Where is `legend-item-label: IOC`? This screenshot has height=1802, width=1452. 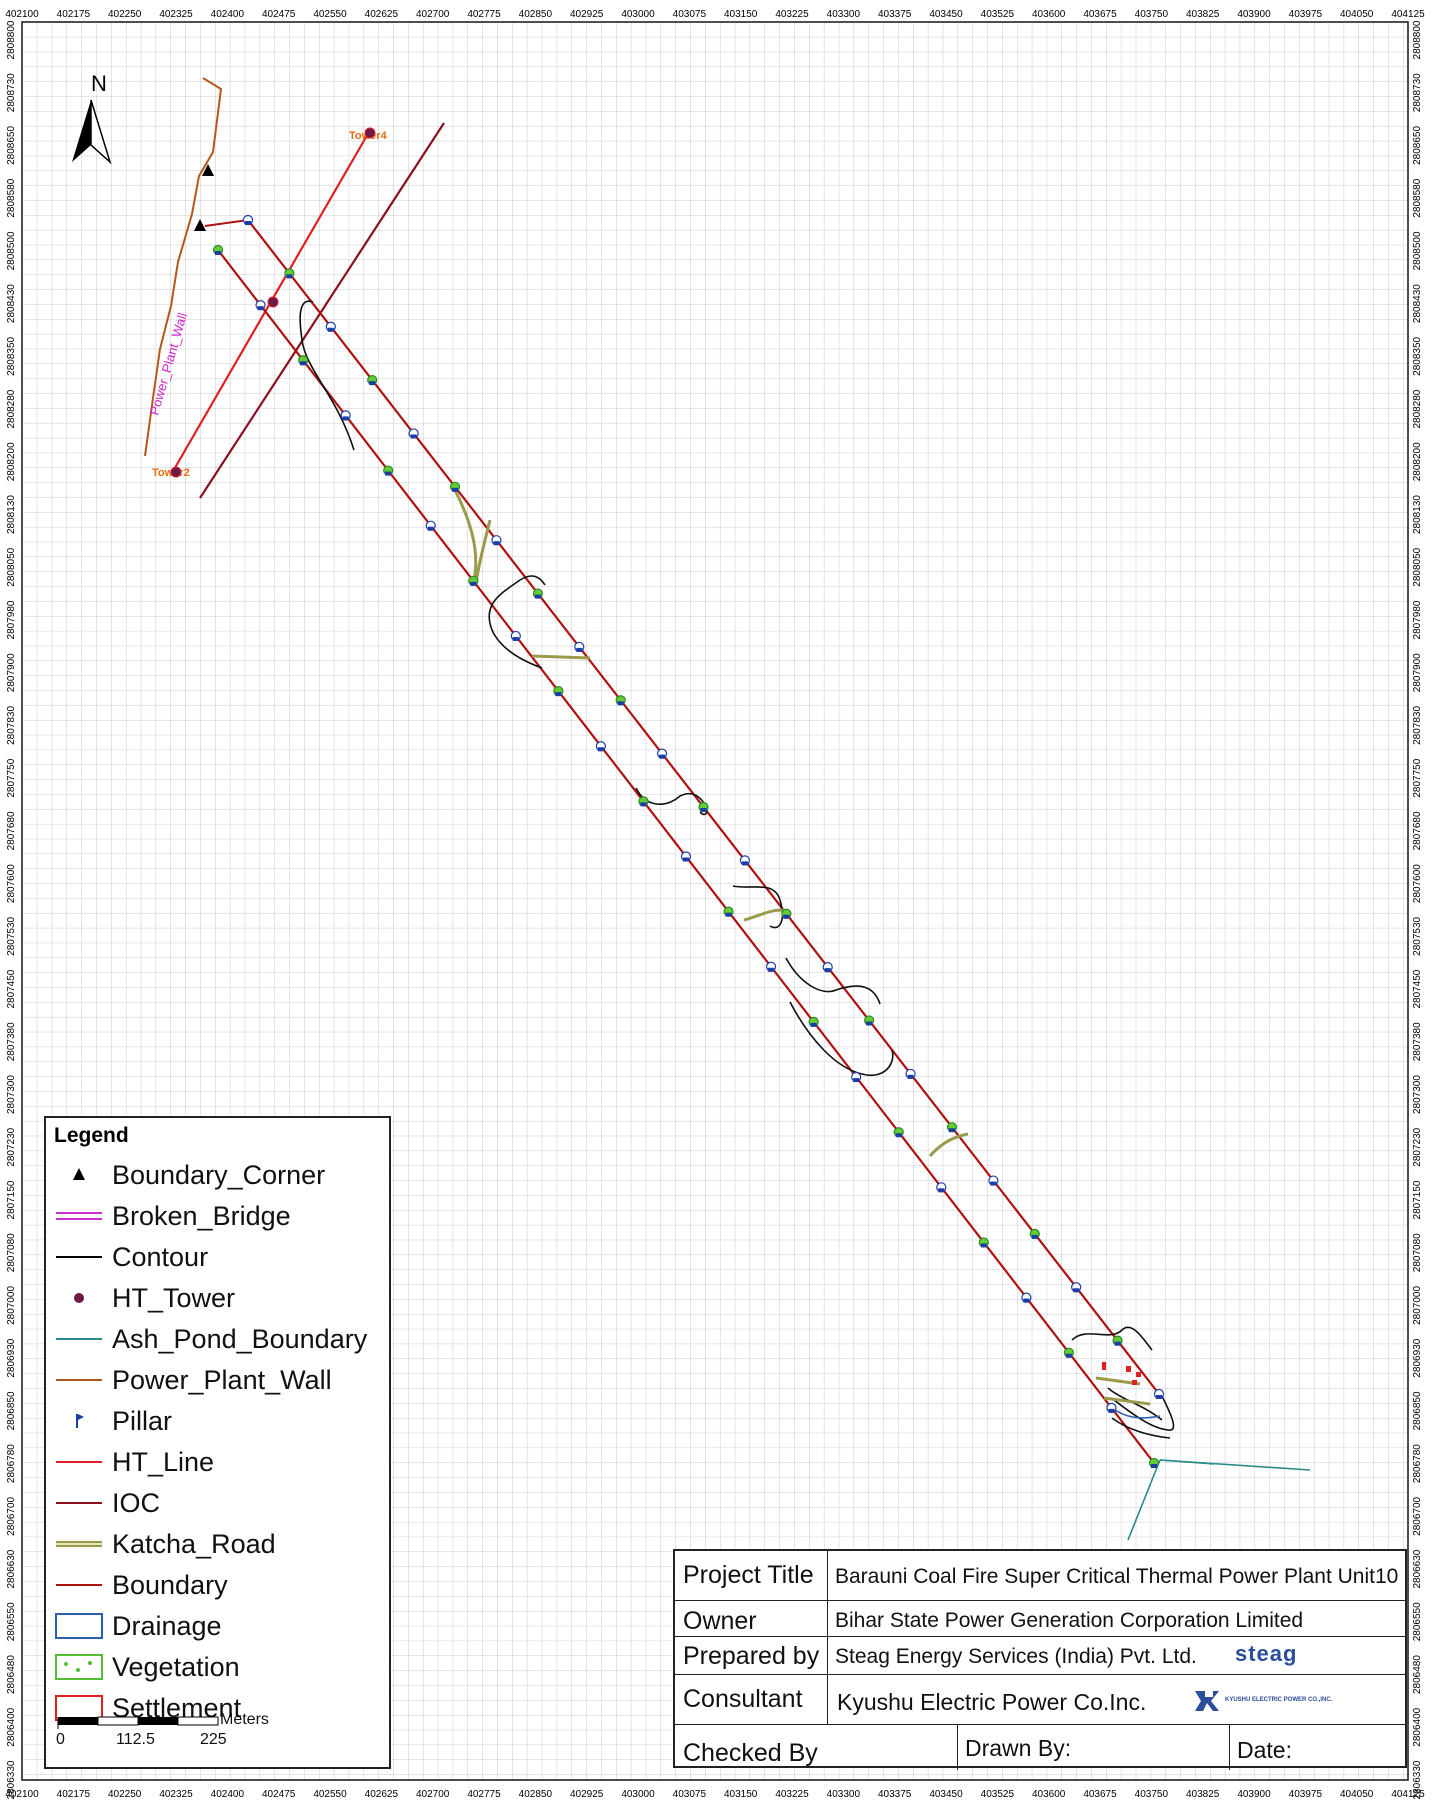 legend-item-label: IOC is located at coordinates (136, 1502).